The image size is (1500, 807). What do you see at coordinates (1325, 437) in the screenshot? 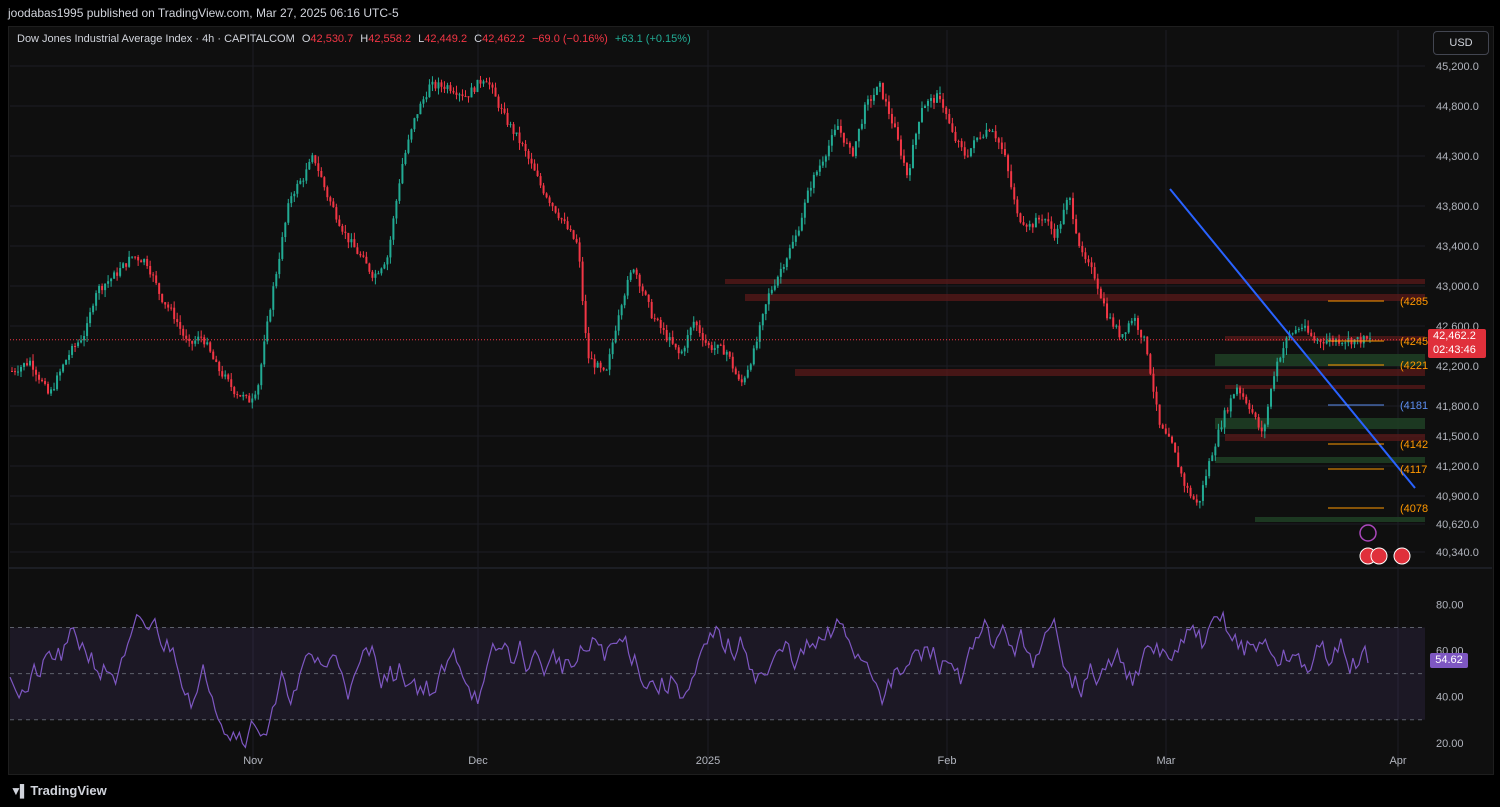
I see `resistance-zone` at bounding box center [1325, 437].